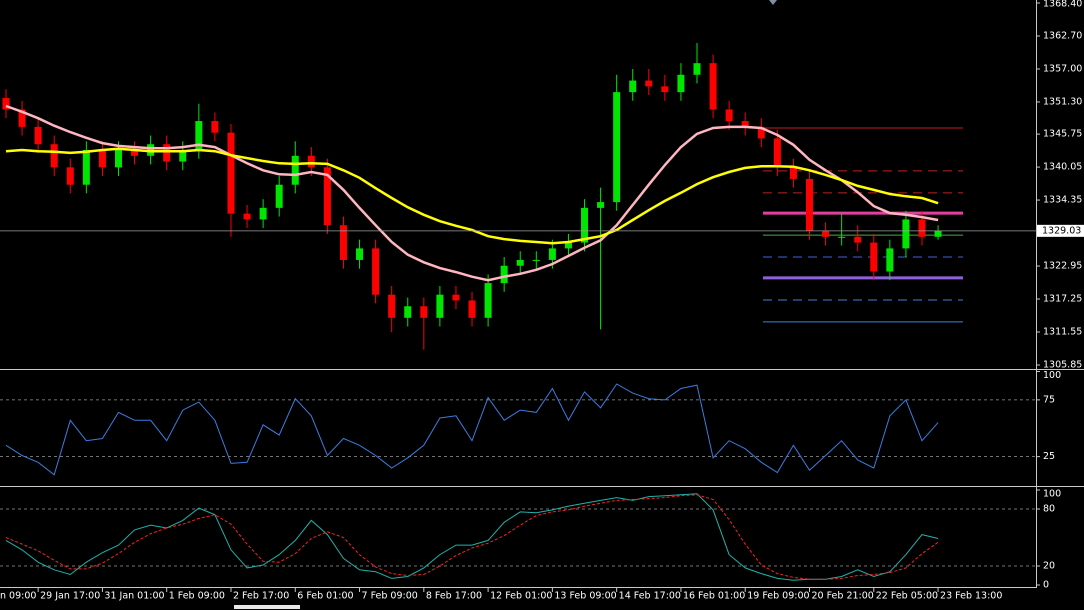 The height and width of the screenshot is (610, 1084). I want to click on y-tick-label: 75, so click(1049, 399).